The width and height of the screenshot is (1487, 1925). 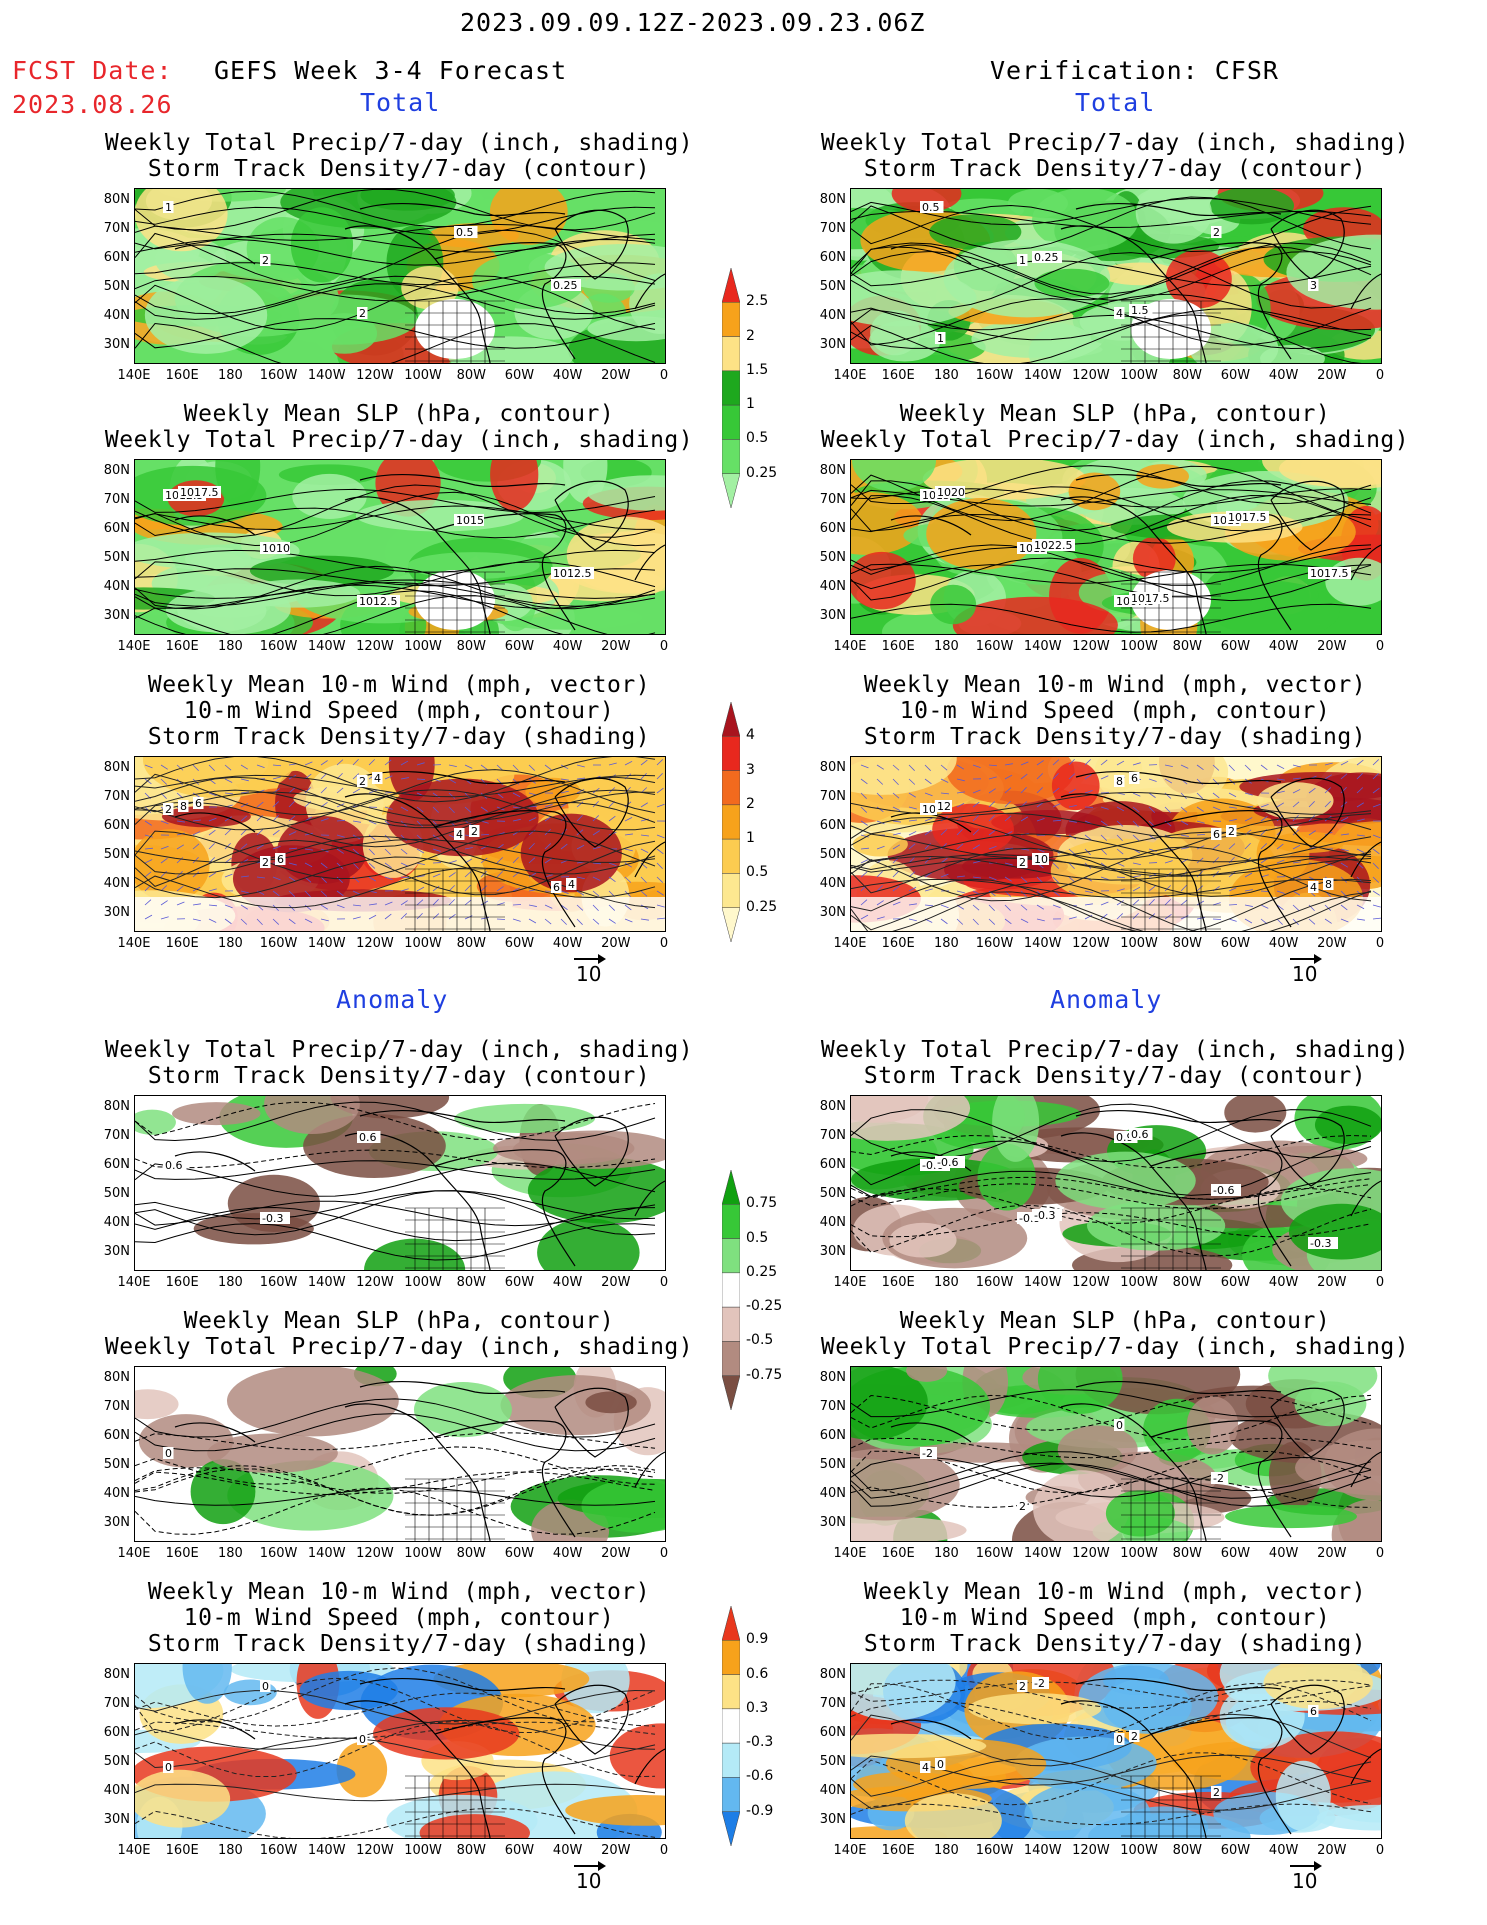 I want to click on arrowhead-icon, so click(x=602, y=959).